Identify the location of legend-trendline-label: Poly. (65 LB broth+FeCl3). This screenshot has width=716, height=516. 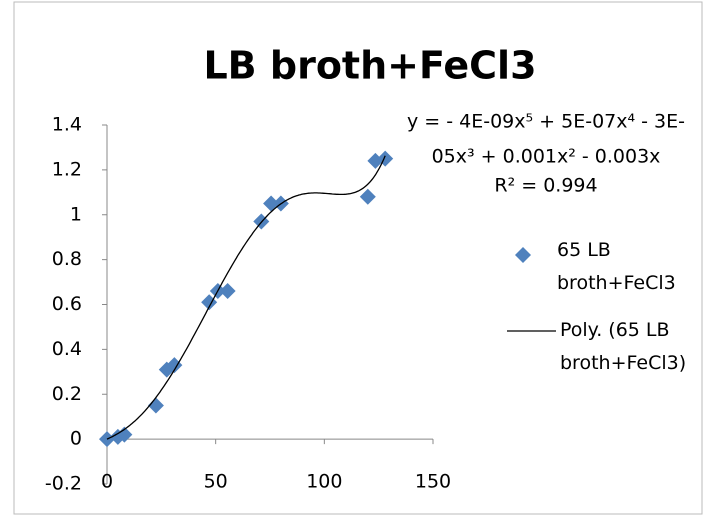
(623, 346).